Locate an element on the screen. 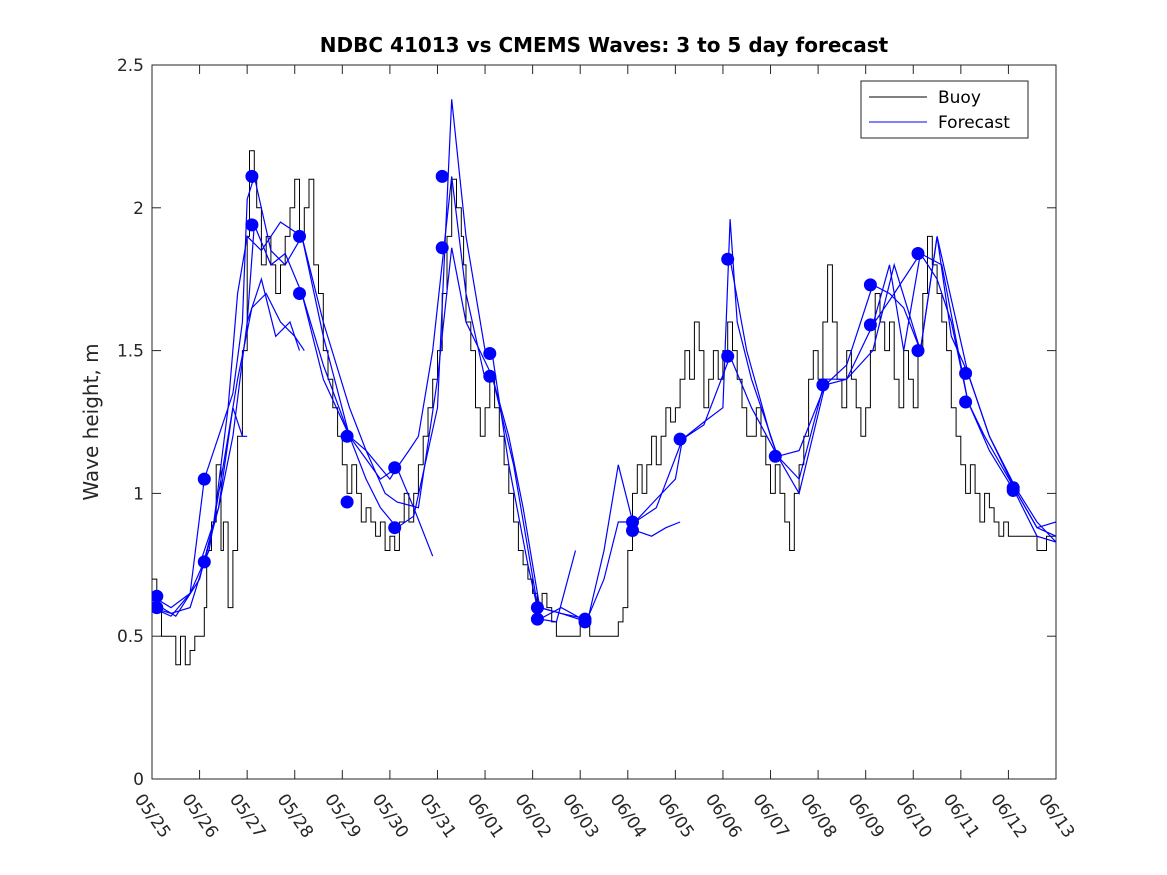 Image resolution: width=1167 pixels, height=875 pixels. y-tick-label: 0 is located at coordinates (138, 780).